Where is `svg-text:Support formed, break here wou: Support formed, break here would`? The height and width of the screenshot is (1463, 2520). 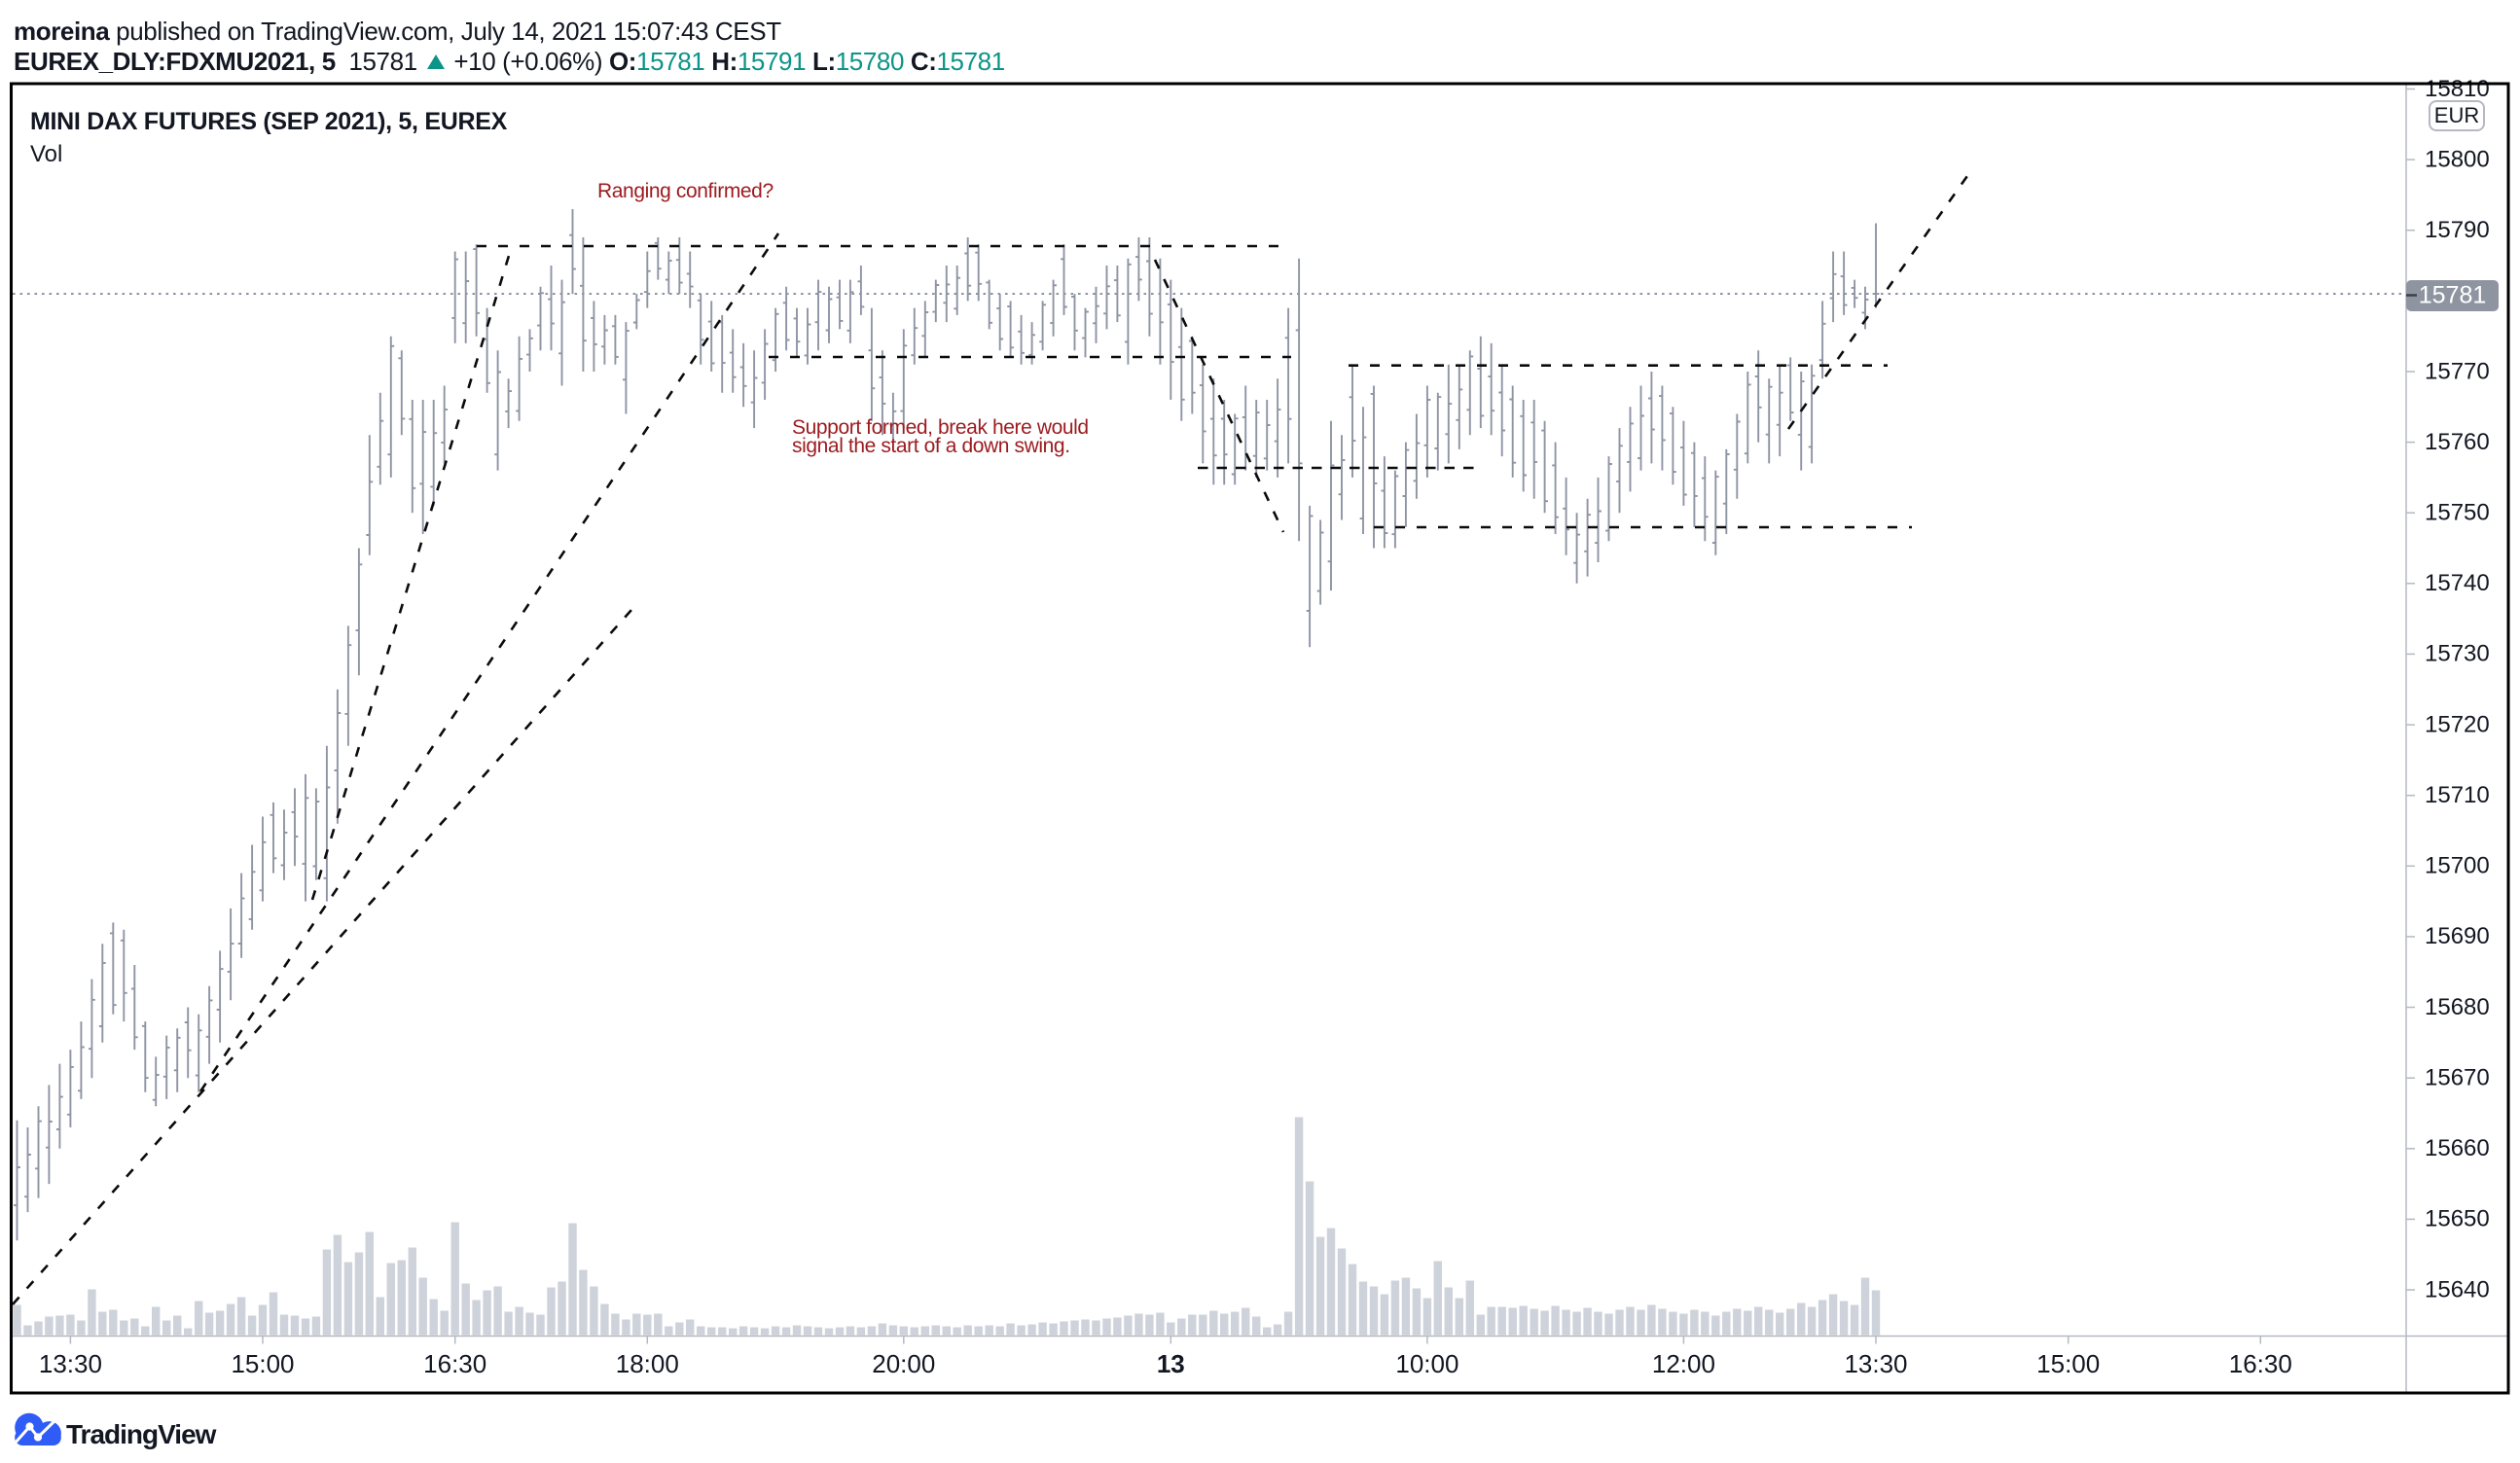 svg-text:Support formed, break here wou: Support formed, break here would is located at coordinates (940, 428).